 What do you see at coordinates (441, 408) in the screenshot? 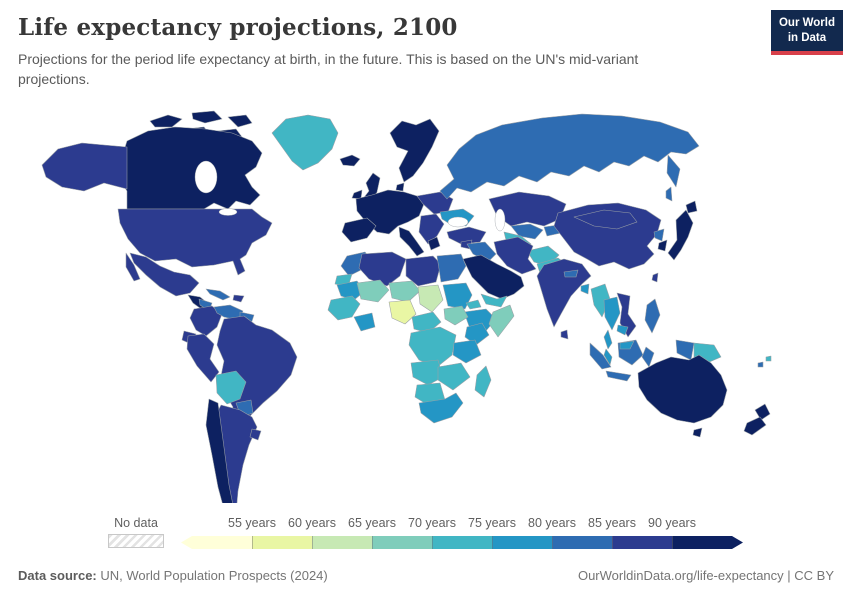
I see `region-south-africa` at bounding box center [441, 408].